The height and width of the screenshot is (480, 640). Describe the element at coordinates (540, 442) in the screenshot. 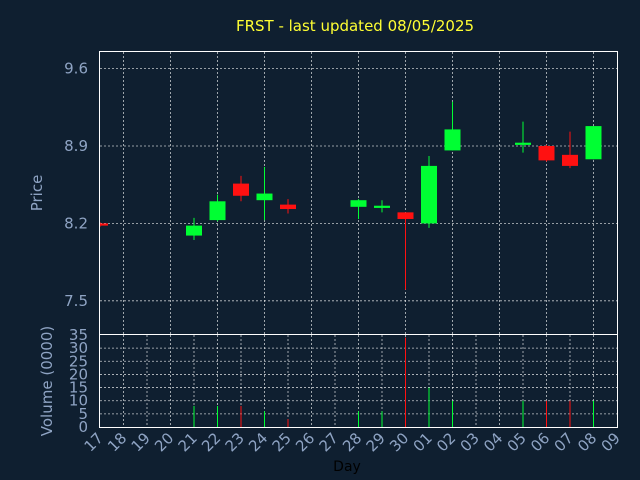

I see `x-tick-label: 06` at that location.